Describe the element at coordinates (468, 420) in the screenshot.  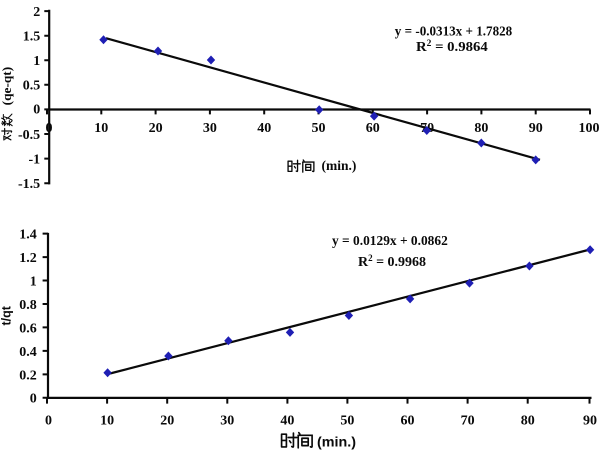
I see `svg-text: 70` at that location.